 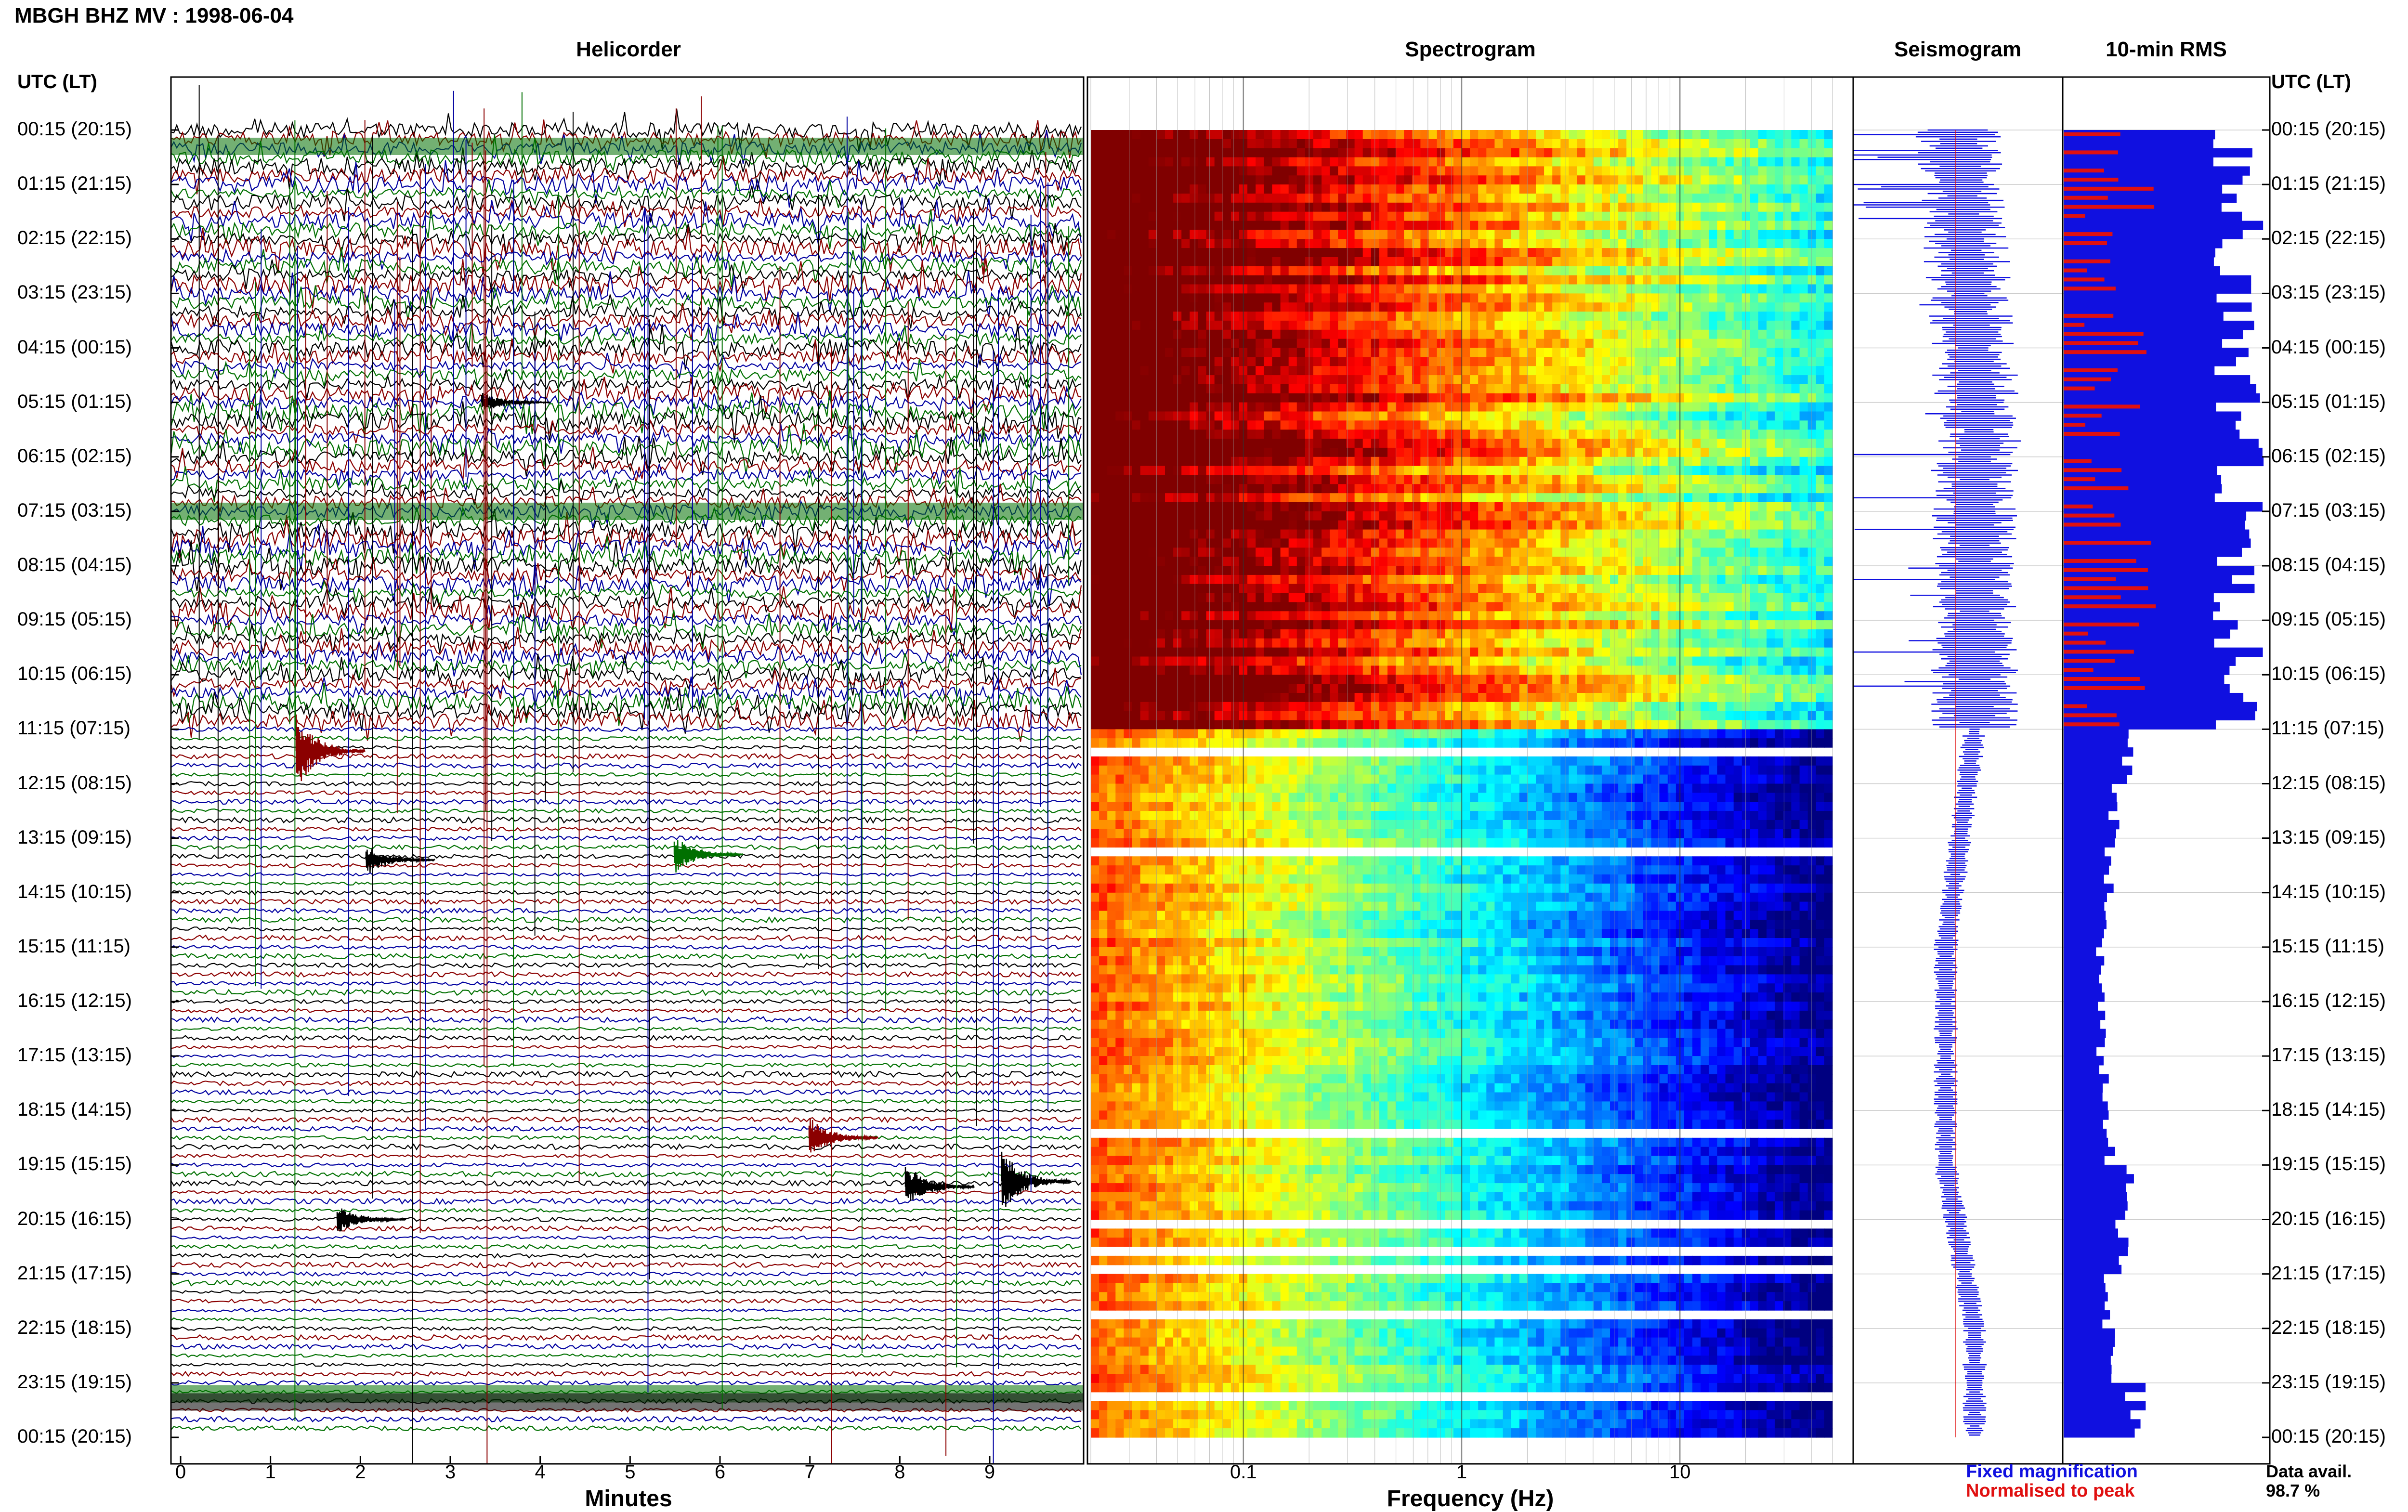 What do you see at coordinates (626, 1138) in the screenshot?
I see `helicorder-trace` at bounding box center [626, 1138].